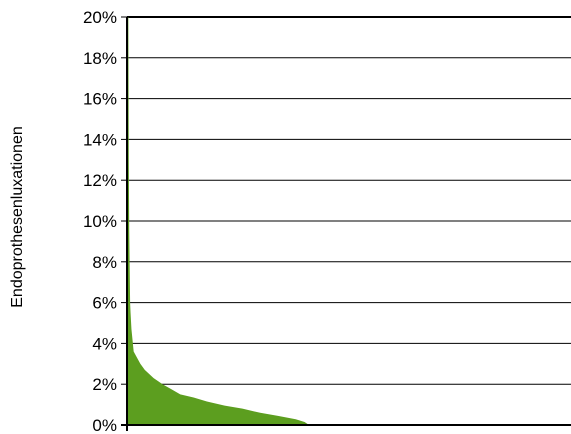  Describe the element at coordinates (100, 17) in the screenshot. I see `y-tick-label: 20%` at that location.